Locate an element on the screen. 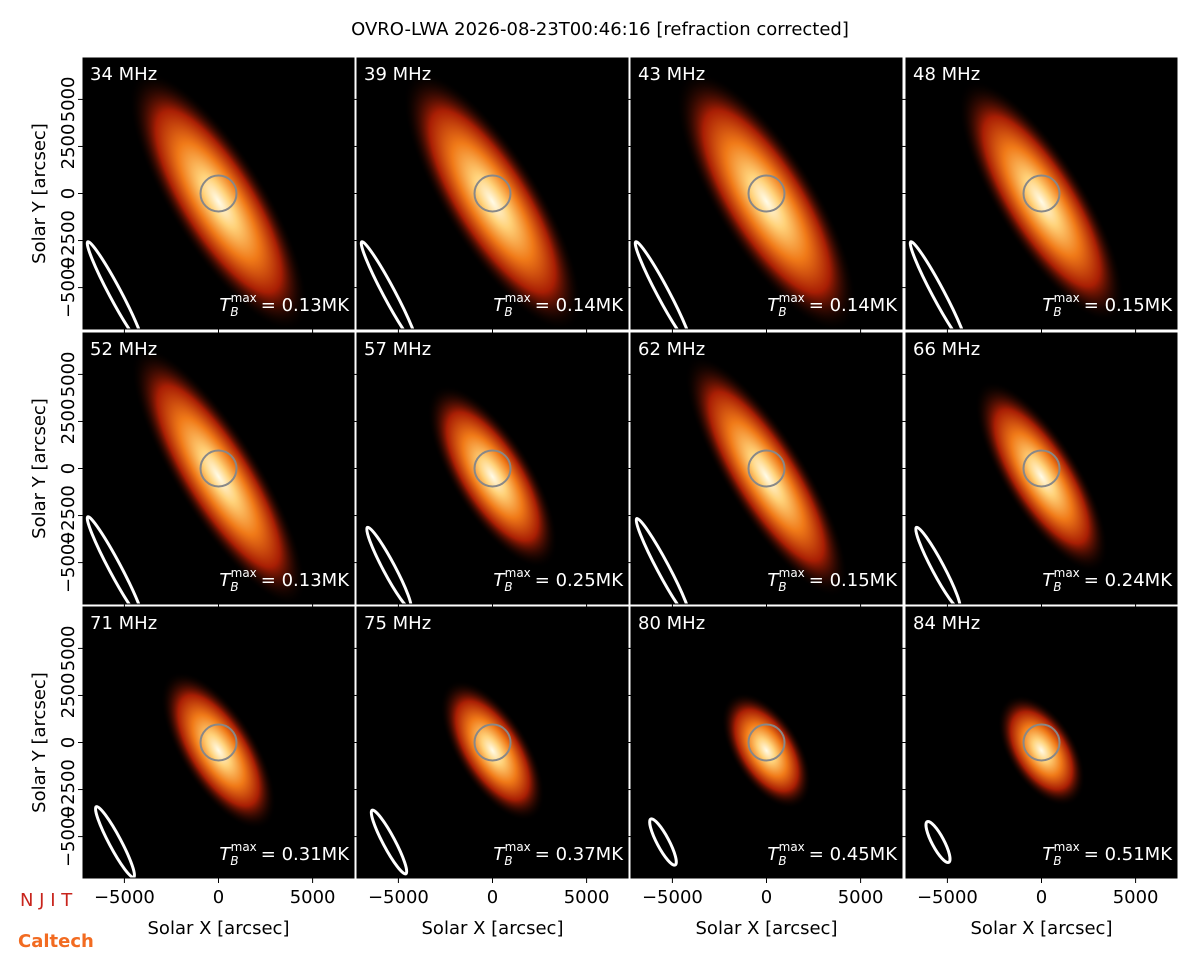  panel: 62 MHz TBmax = 0.15MK is located at coordinates (764, 470).